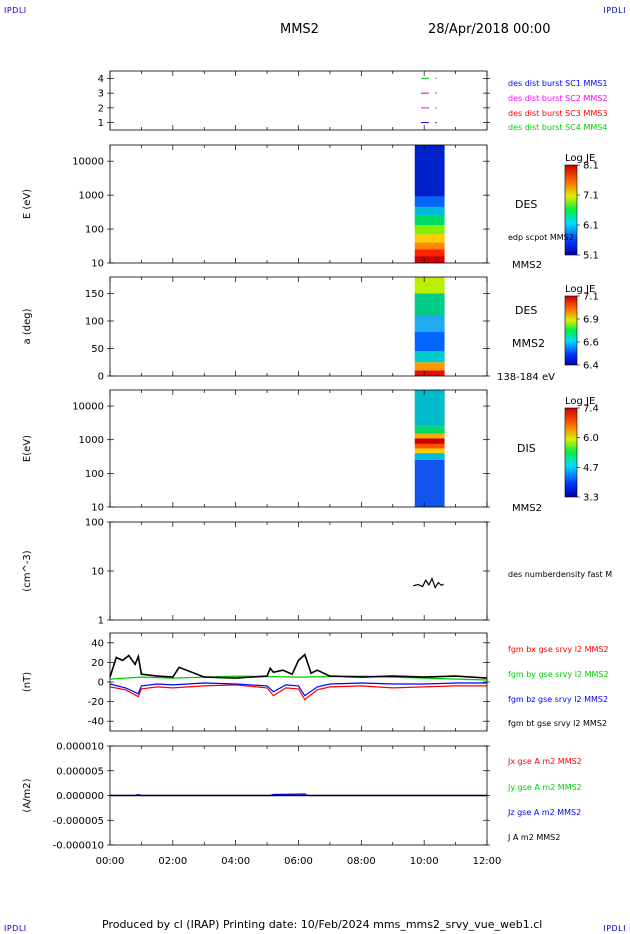 The width and height of the screenshot is (630, 934). I want to click on des_energy-colorbar-title: Log JE, so click(580, 158).